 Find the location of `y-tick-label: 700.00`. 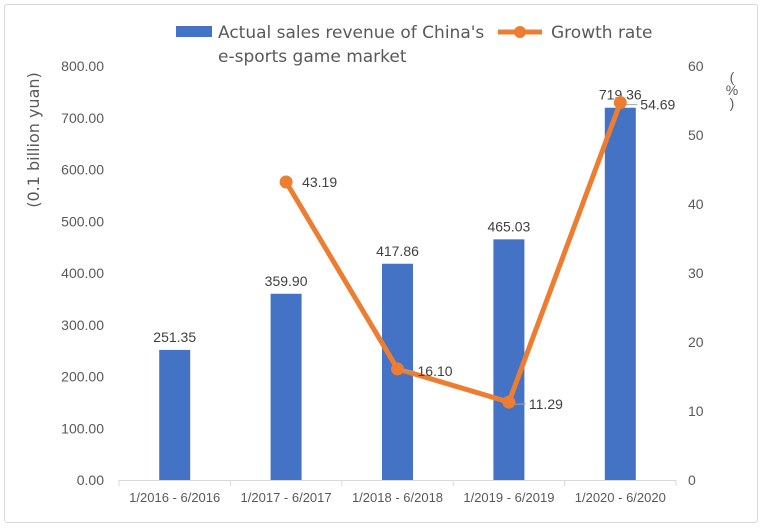

y-tick-label: 700.00 is located at coordinates (82, 118).